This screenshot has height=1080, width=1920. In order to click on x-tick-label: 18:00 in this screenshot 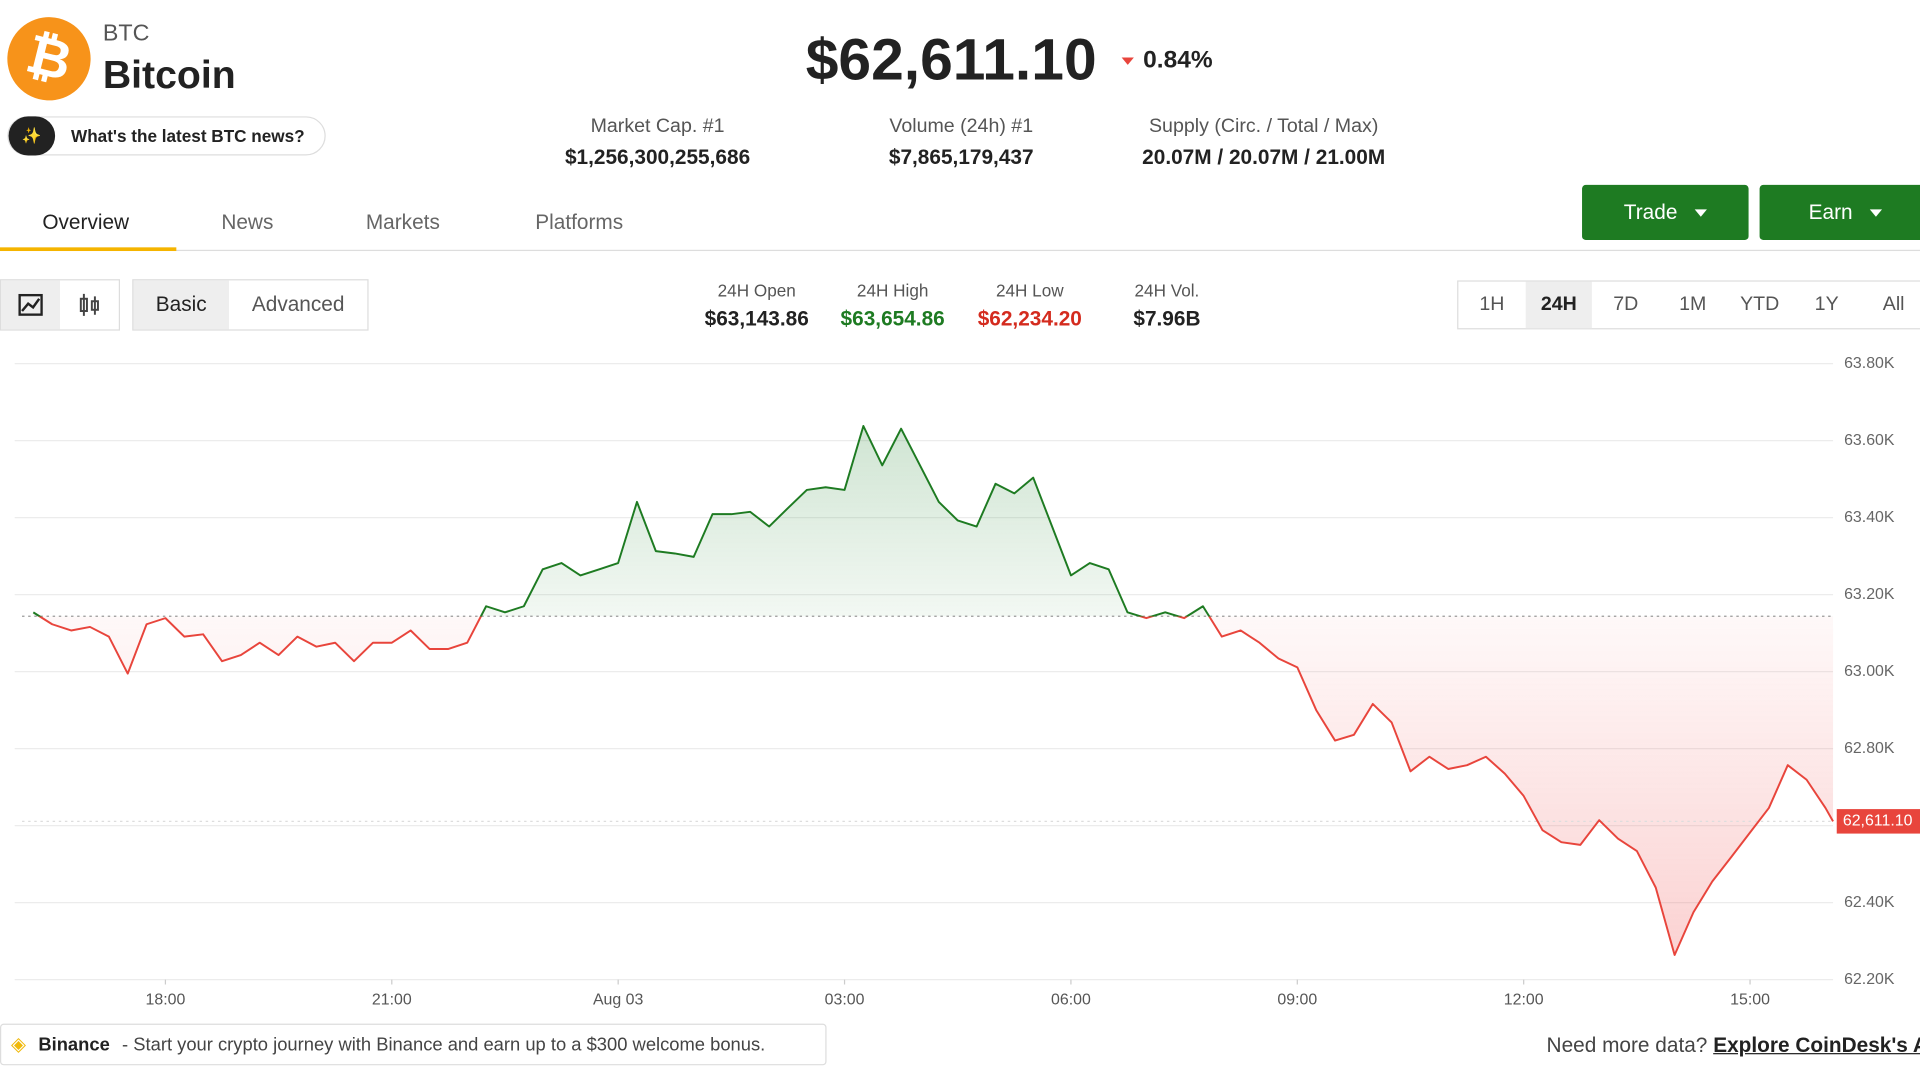, I will do `click(166, 1000)`.